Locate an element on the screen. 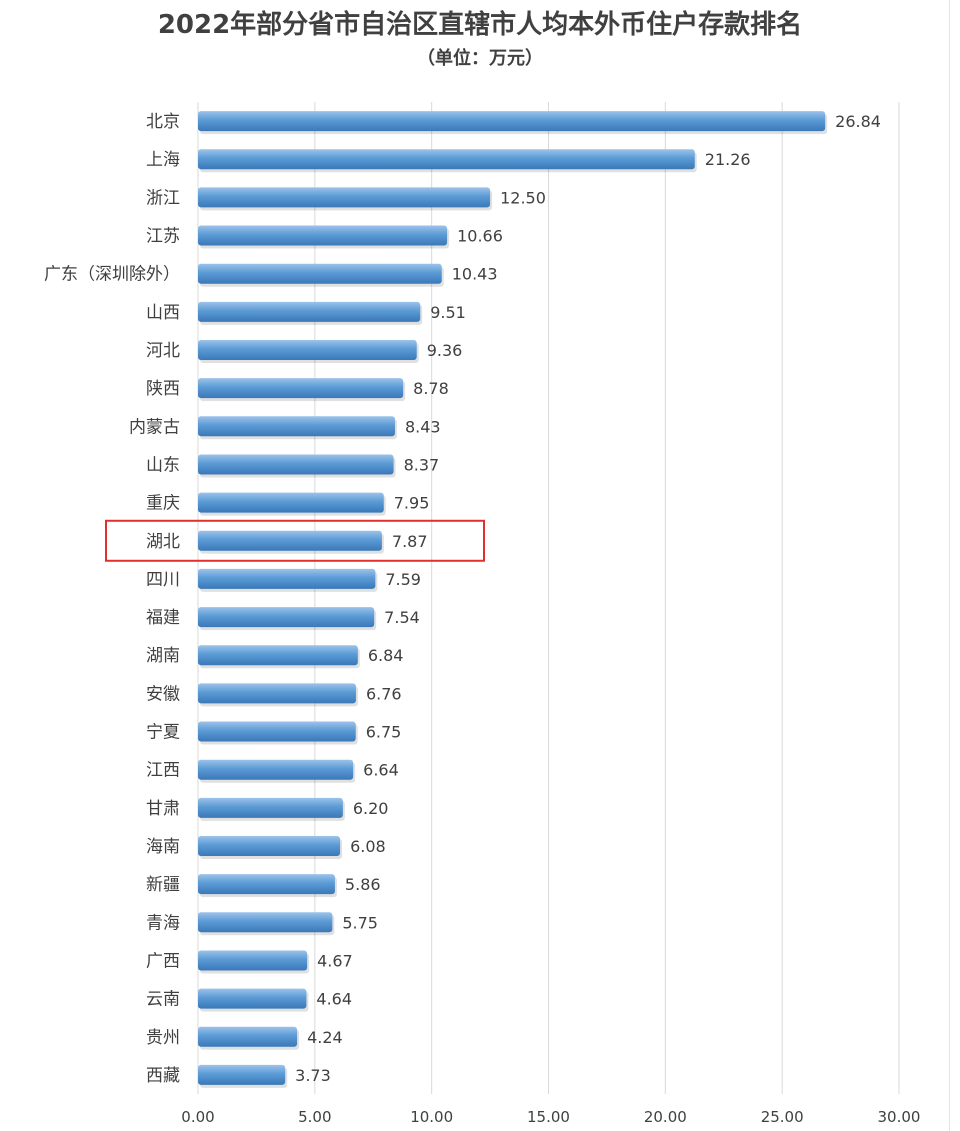 The width and height of the screenshot is (960, 1131). value-label: 7.59 is located at coordinates (403, 579).